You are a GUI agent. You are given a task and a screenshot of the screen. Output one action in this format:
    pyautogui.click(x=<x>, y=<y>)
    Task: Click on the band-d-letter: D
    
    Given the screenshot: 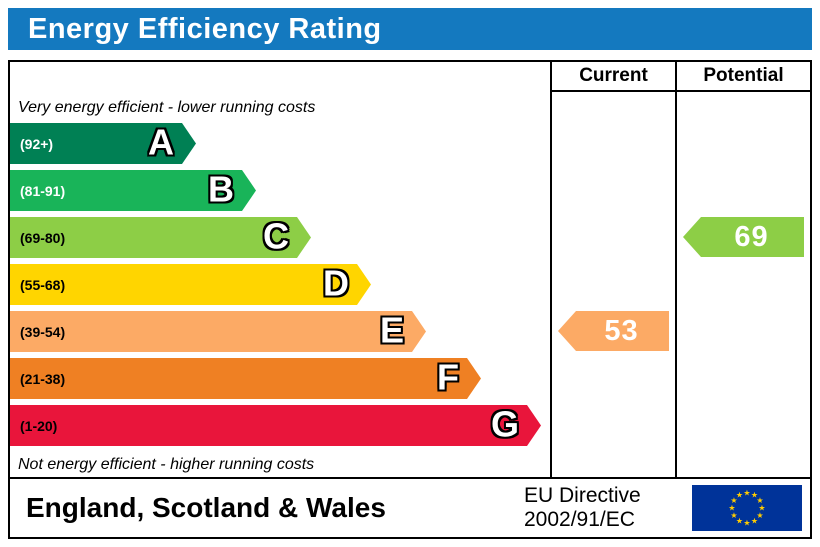 What is the action you would take?
    pyautogui.click(x=336, y=283)
    